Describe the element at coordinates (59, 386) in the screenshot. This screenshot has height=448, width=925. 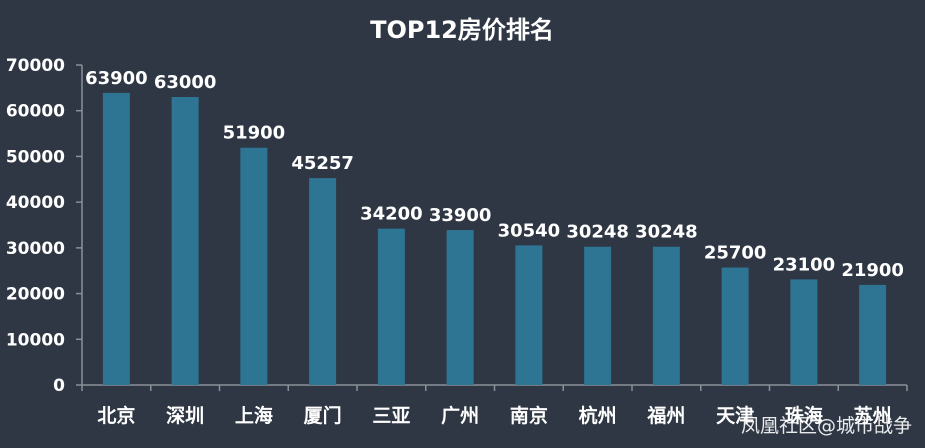
I see `y-tick-label: 0` at that location.